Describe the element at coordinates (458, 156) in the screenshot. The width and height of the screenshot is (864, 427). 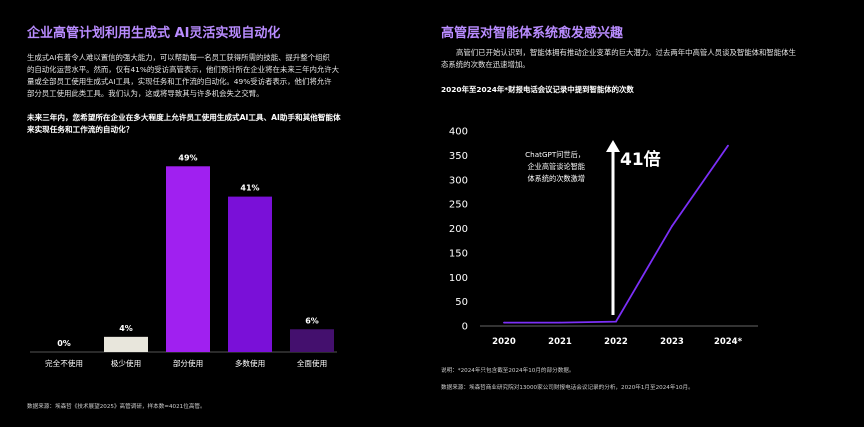
I see `y-tick-label: 350` at that location.